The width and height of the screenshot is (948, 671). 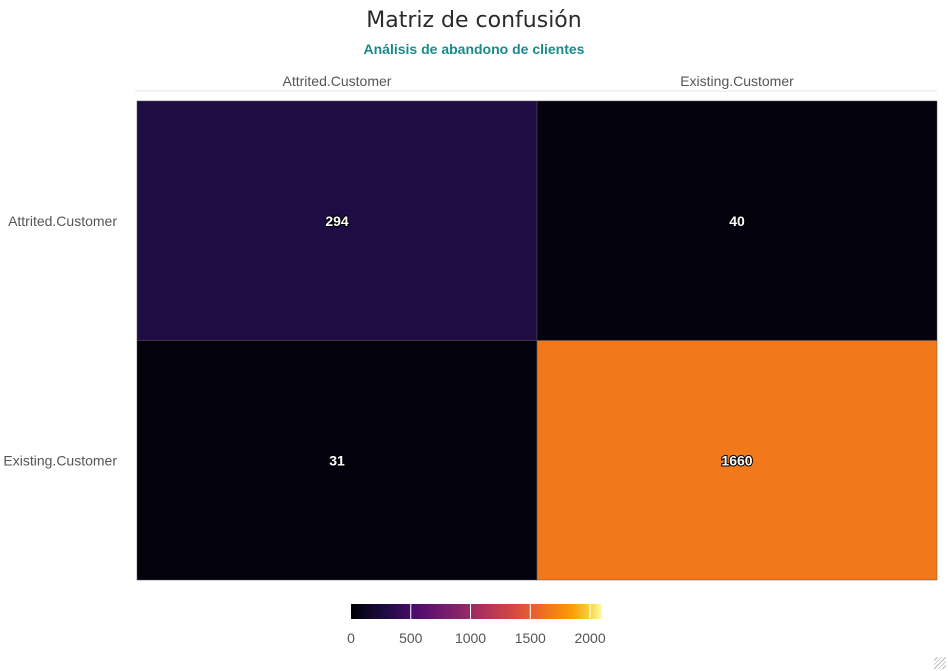 What do you see at coordinates (474, 49) in the screenshot?
I see `chart-subtitle: Análisis de abandono de clientes` at bounding box center [474, 49].